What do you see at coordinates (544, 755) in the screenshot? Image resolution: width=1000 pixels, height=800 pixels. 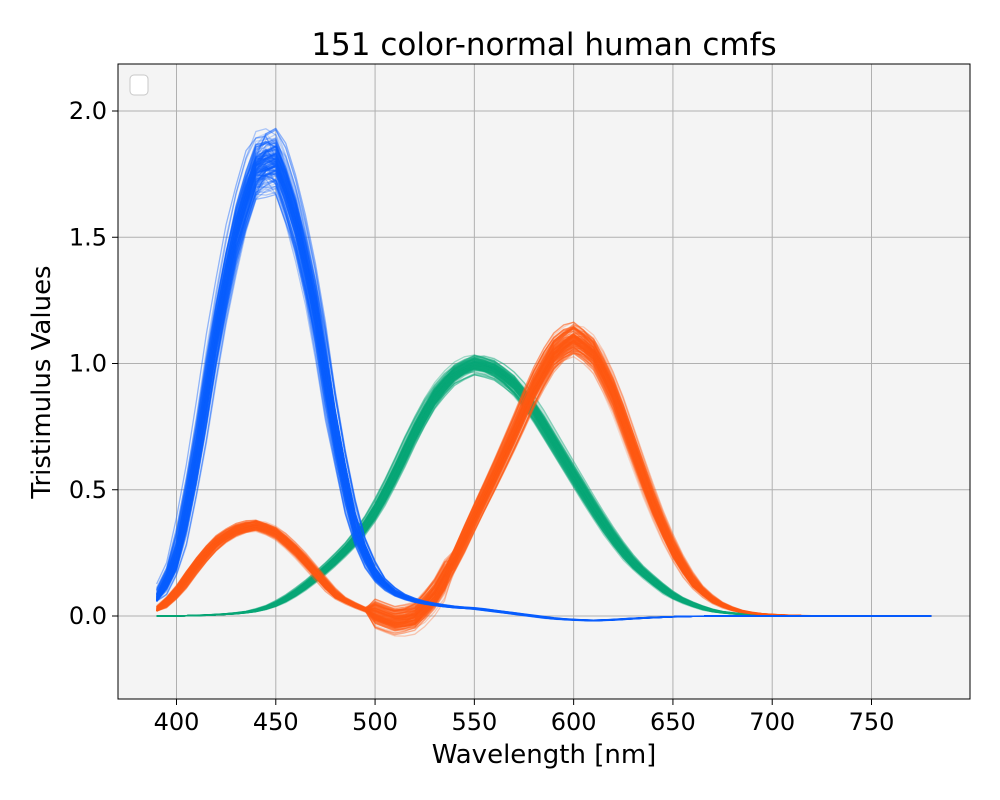 I see `x-axis-label: Wavelength [nm]` at bounding box center [544, 755].